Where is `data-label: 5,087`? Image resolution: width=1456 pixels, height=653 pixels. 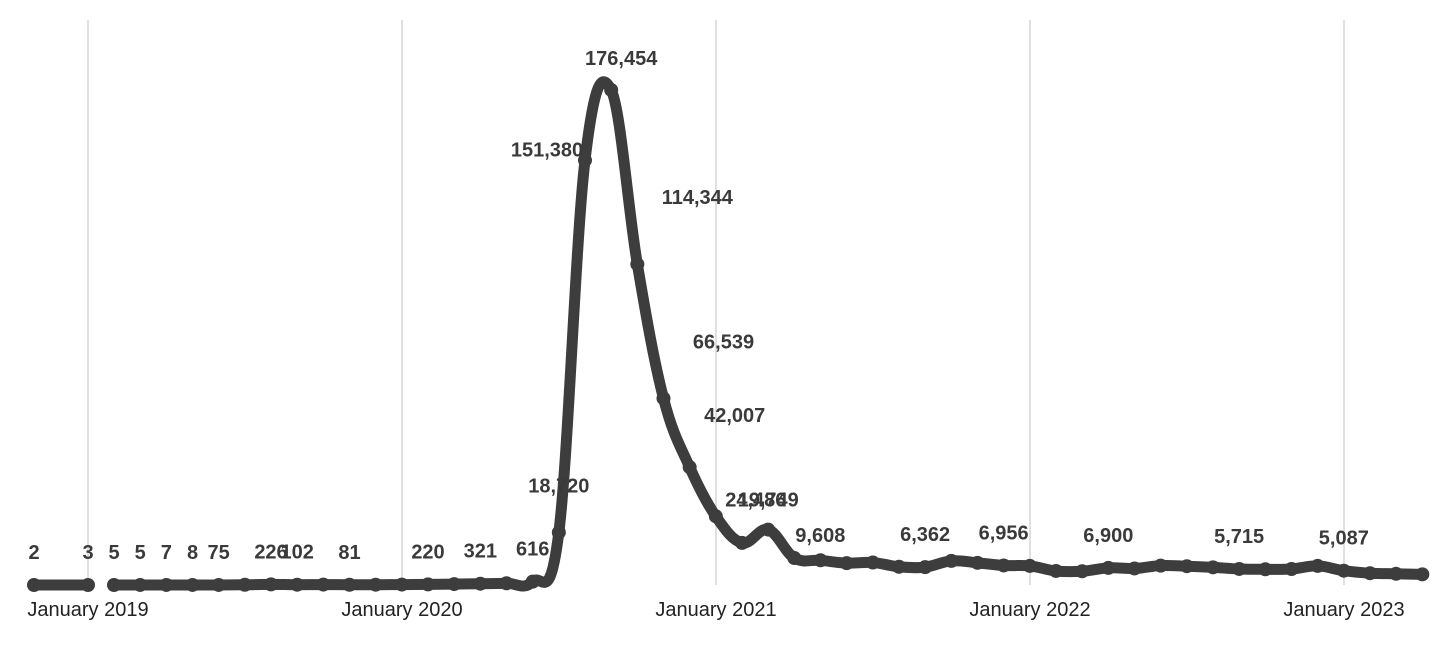
data-label: 5,087 is located at coordinates (1344, 539).